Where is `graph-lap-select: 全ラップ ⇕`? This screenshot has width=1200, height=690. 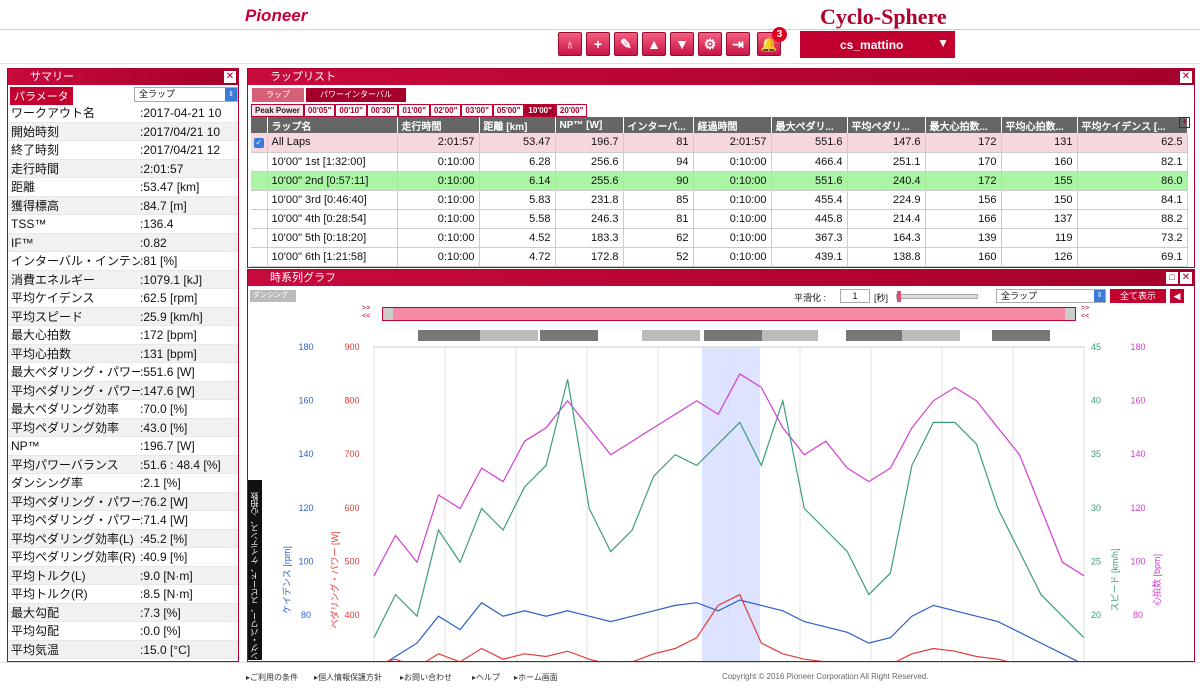 graph-lap-select: 全ラップ ⇕ is located at coordinates (1051, 296).